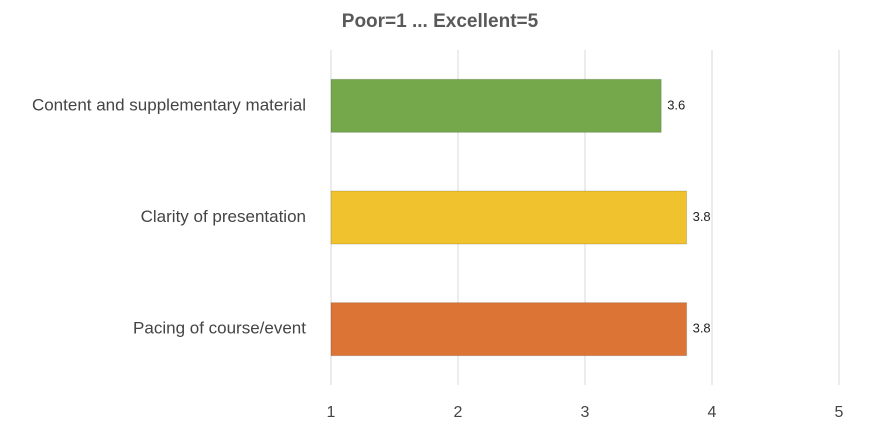 The image size is (882, 431). What do you see at coordinates (169, 104) in the screenshot?
I see `y-tick-label: Content and supplementary material` at bounding box center [169, 104].